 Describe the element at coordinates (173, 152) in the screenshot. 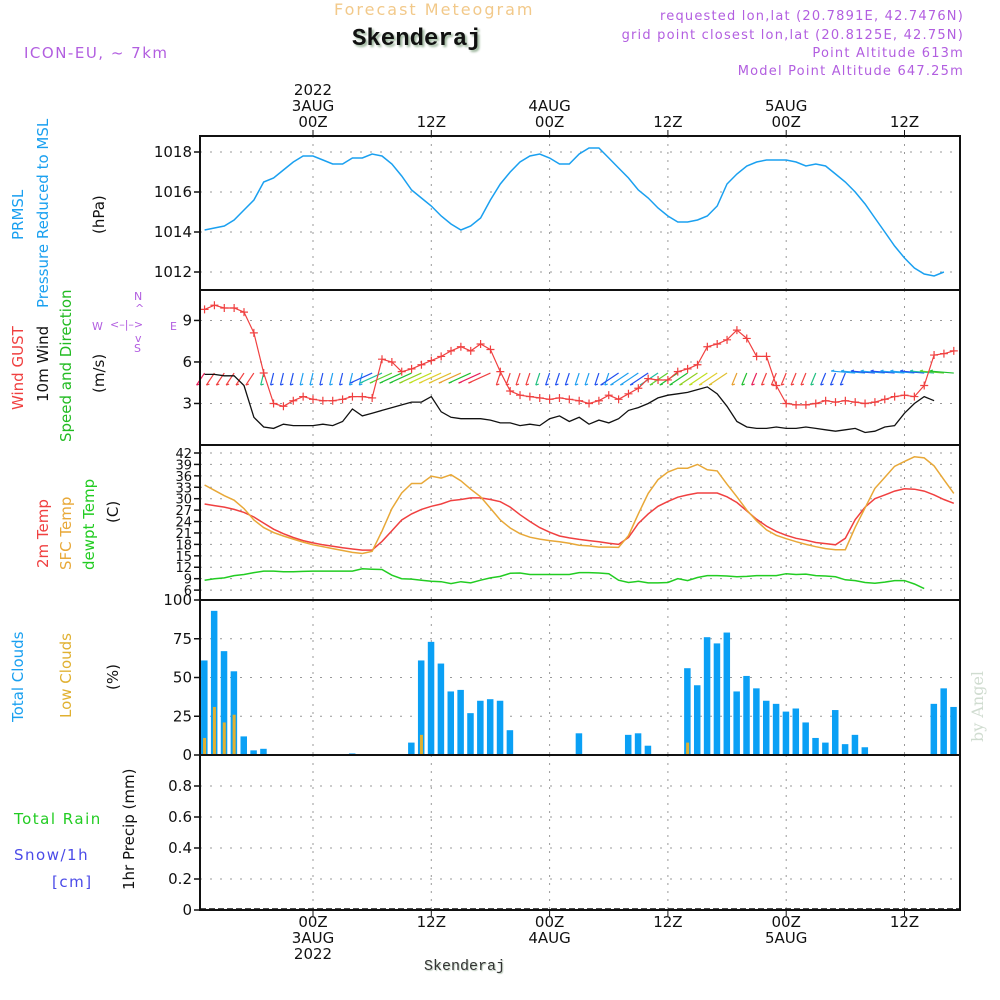

I see `y-tick-label: 1018` at that location.